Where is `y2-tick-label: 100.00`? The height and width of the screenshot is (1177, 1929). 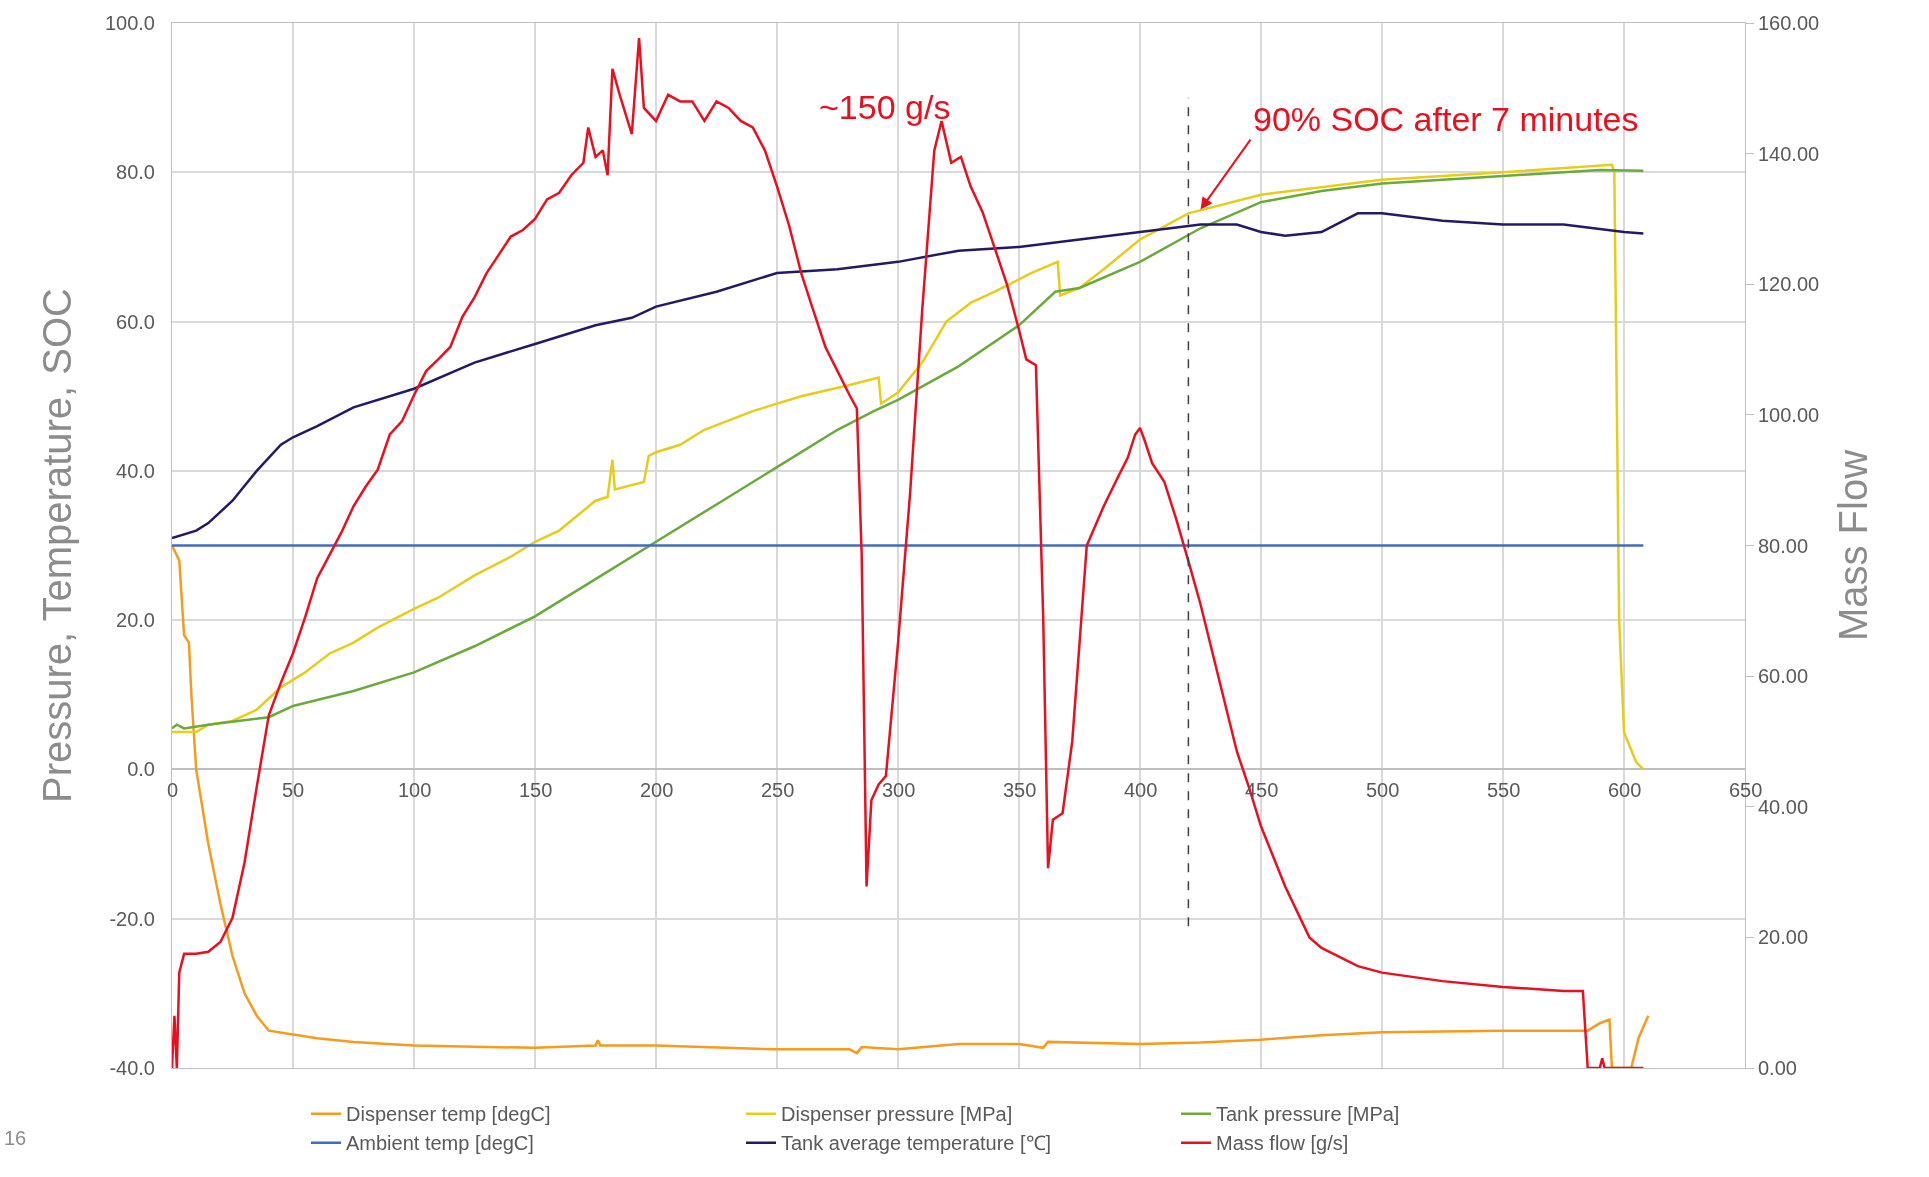
y2-tick-label: 100.00 is located at coordinates (1789, 414).